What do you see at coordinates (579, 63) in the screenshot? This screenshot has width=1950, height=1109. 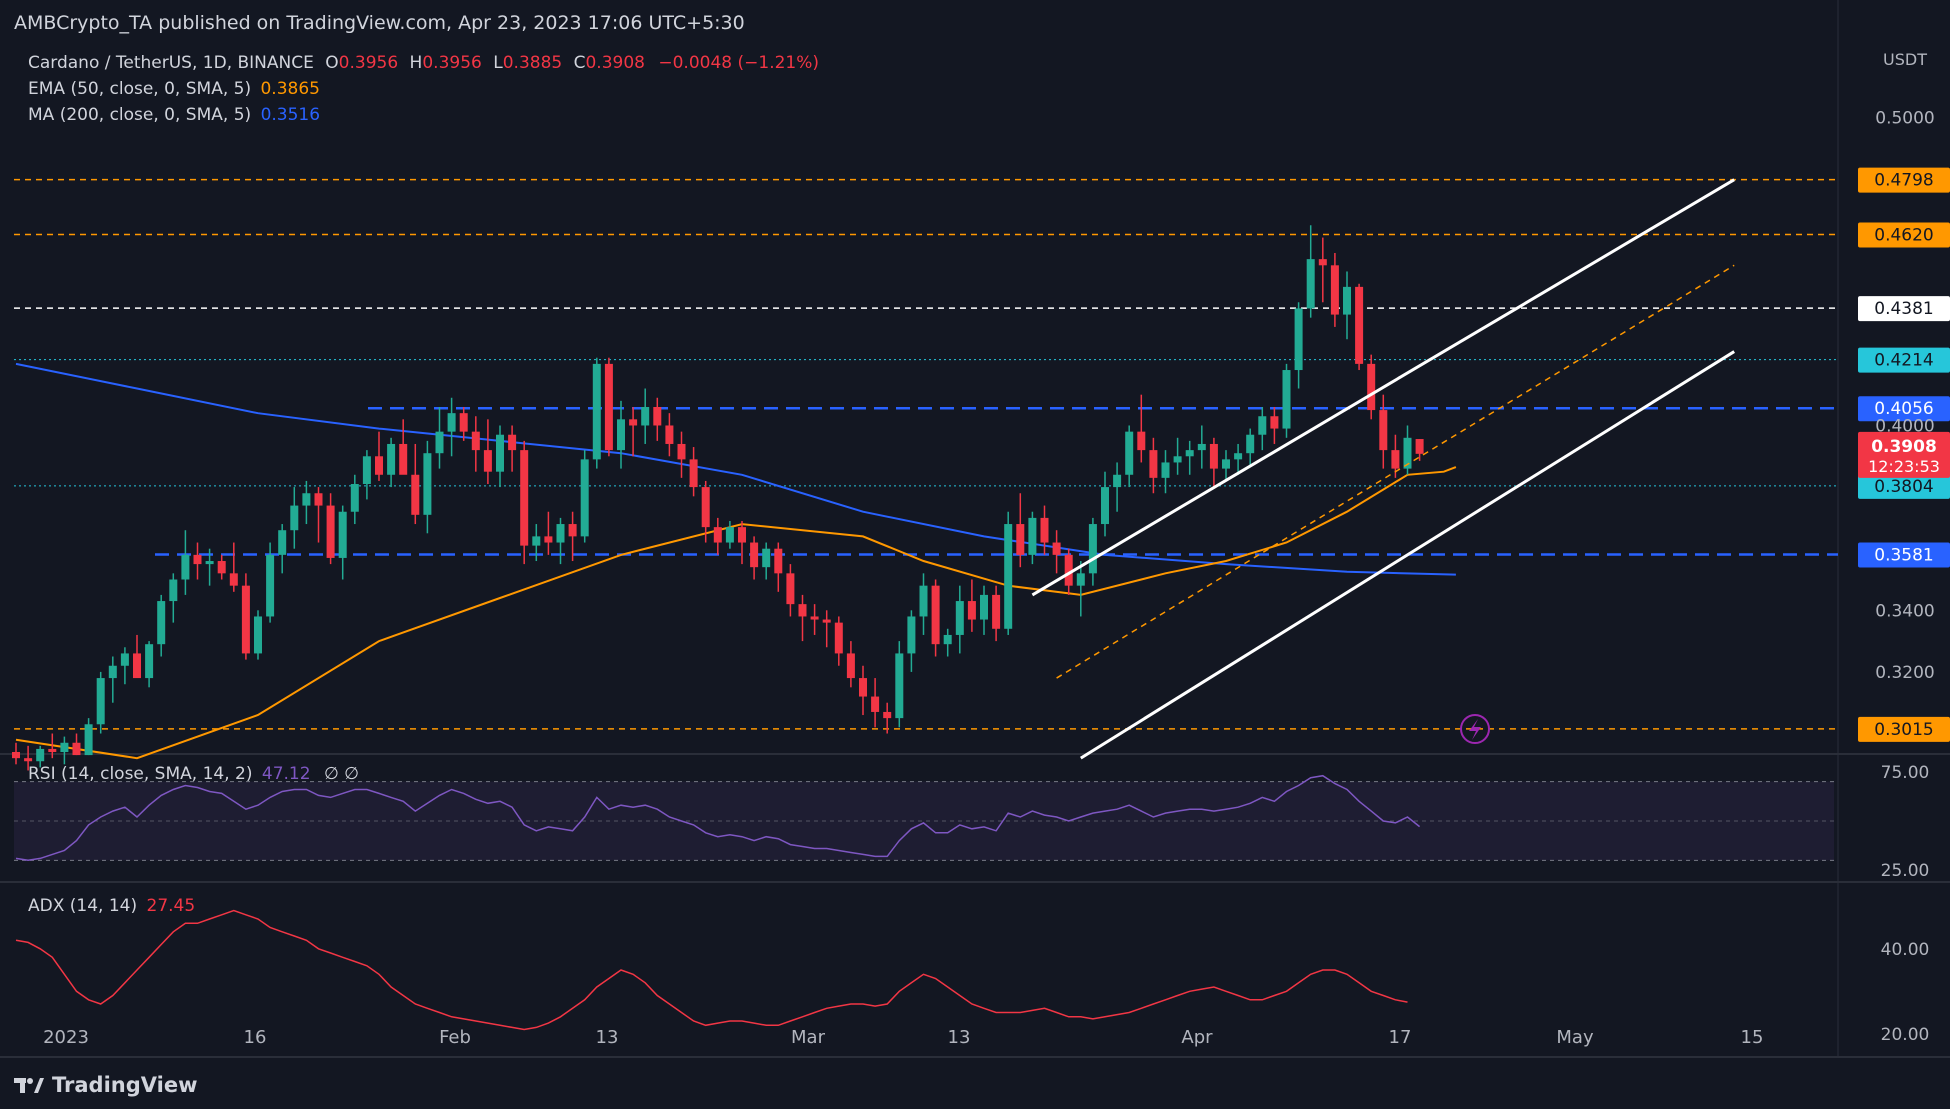 I see `close-label: C` at bounding box center [579, 63].